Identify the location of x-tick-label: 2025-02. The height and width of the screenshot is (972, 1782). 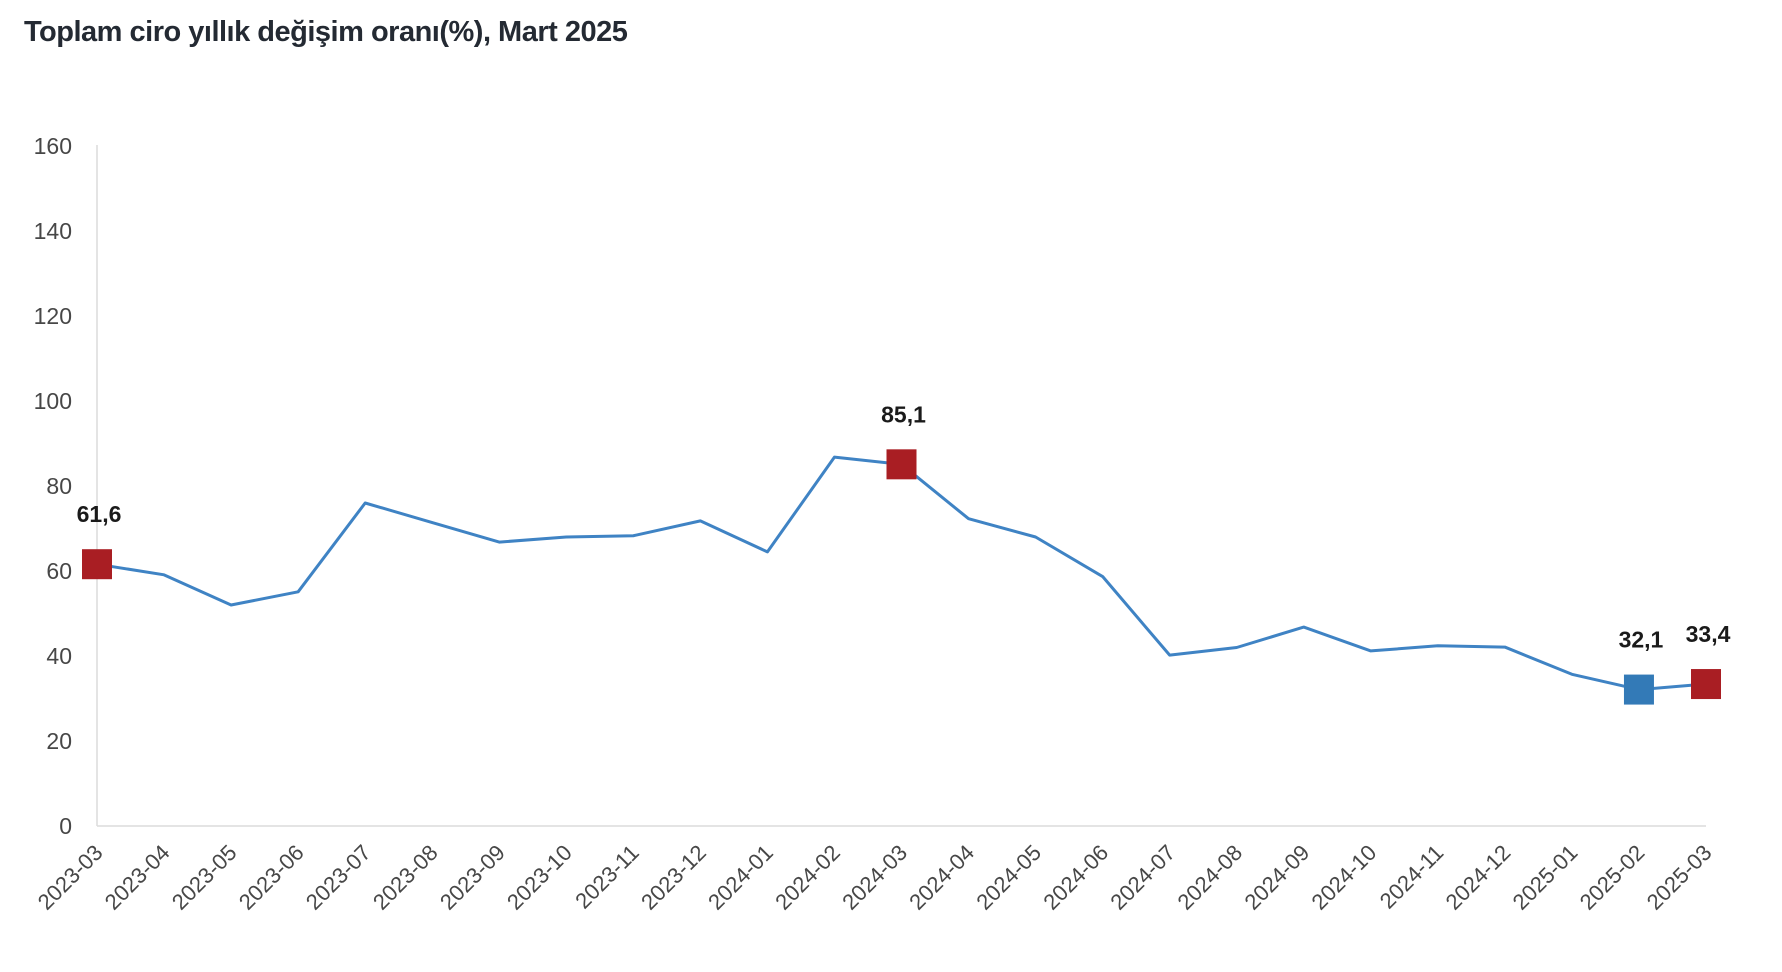
(1612, 877).